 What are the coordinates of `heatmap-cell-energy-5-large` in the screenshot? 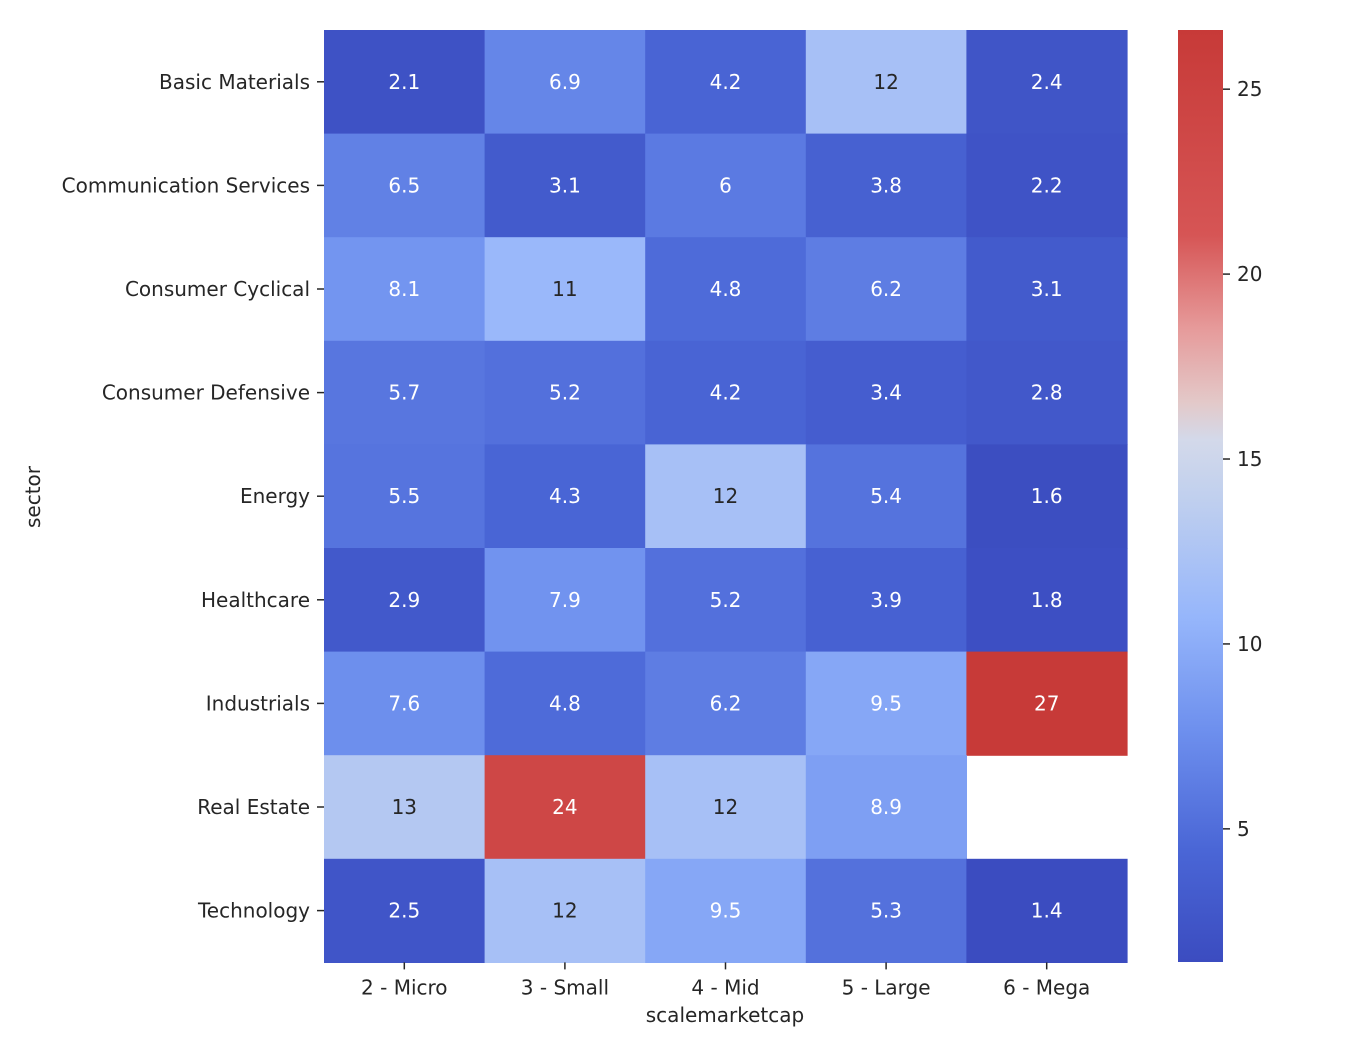 It's located at (886, 496).